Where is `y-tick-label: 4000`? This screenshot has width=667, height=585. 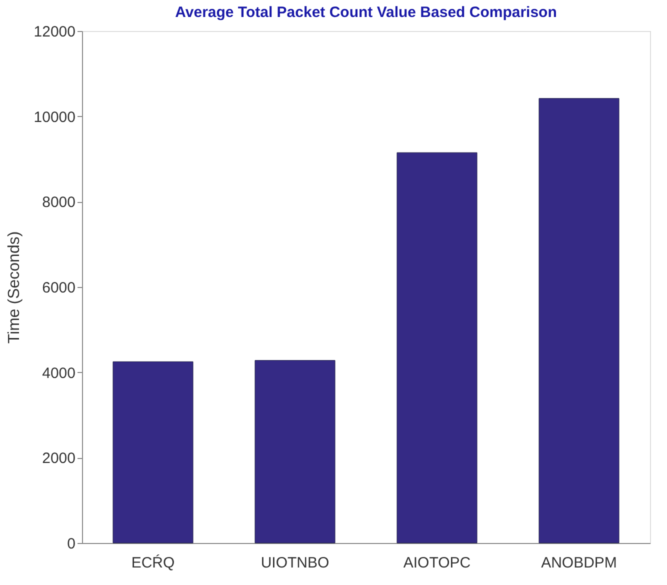 y-tick-label: 4000 is located at coordinates (59, 373).